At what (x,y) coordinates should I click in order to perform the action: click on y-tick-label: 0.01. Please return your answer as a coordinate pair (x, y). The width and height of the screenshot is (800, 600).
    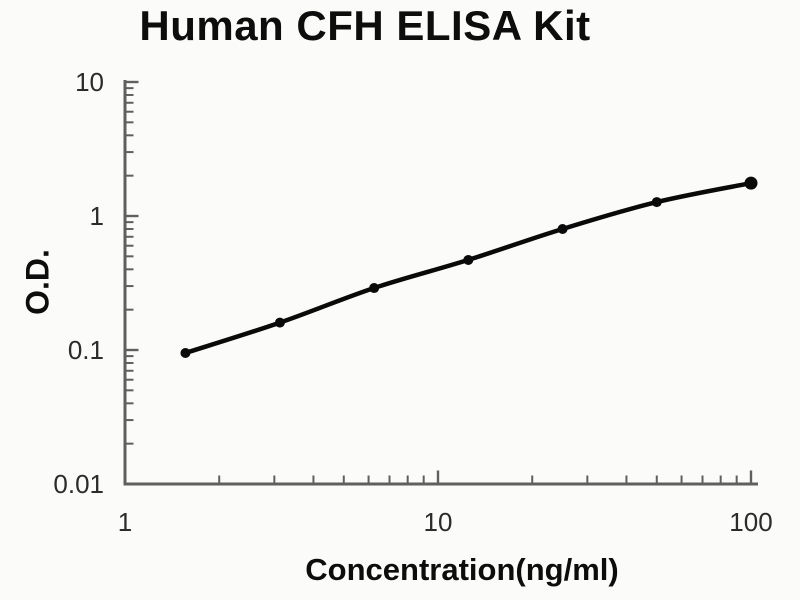
    Looking at the image, I should click on (78, 484).